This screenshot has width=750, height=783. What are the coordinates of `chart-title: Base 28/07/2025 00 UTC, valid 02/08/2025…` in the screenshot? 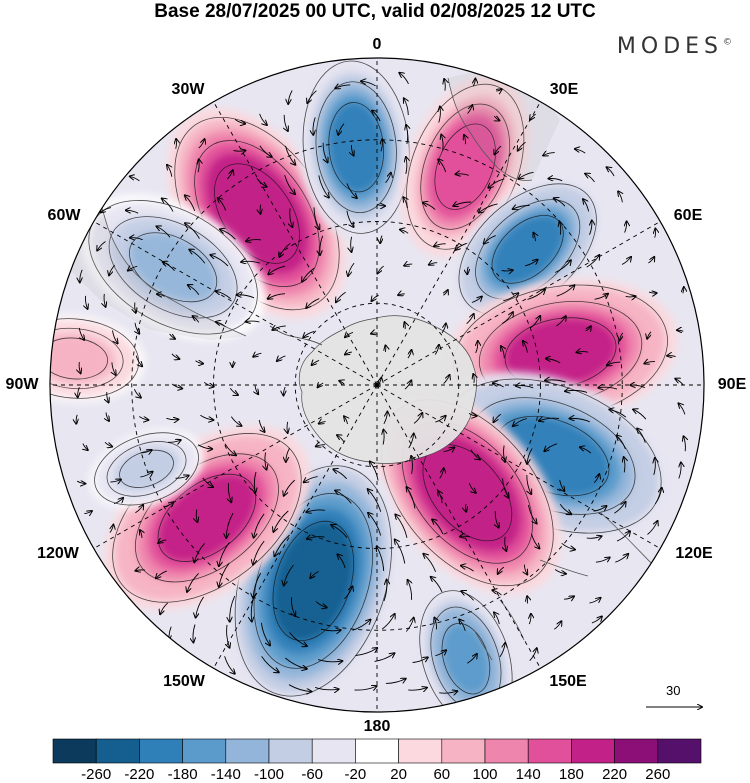 It's located at (375, 11).